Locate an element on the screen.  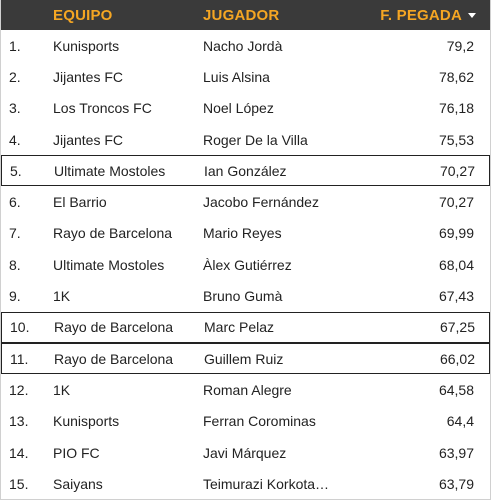
table-row: 15. Saiyans Teimurazi Korkota… 63,79 is located at coordinates (245, 483).